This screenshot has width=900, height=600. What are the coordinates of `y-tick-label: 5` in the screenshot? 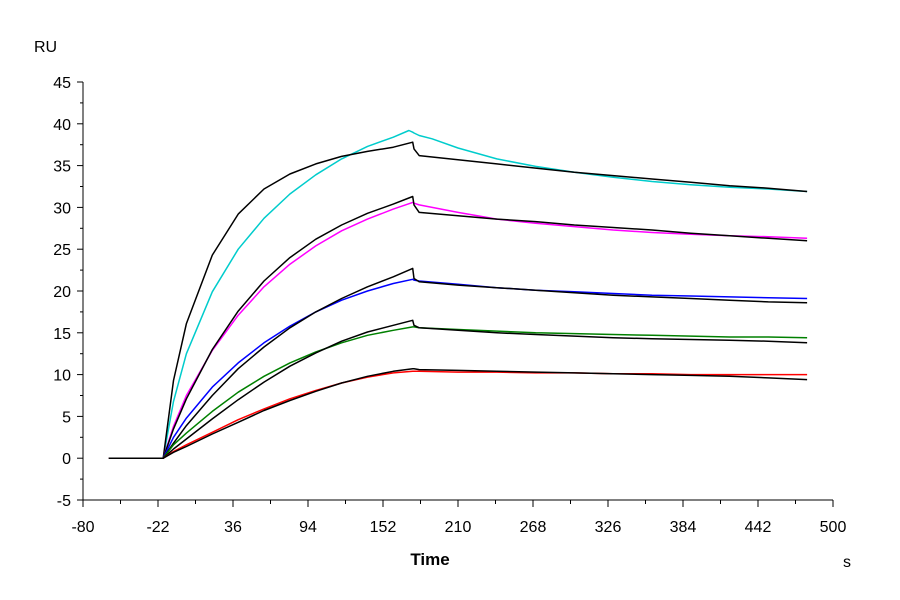 It's located at (66, 417).